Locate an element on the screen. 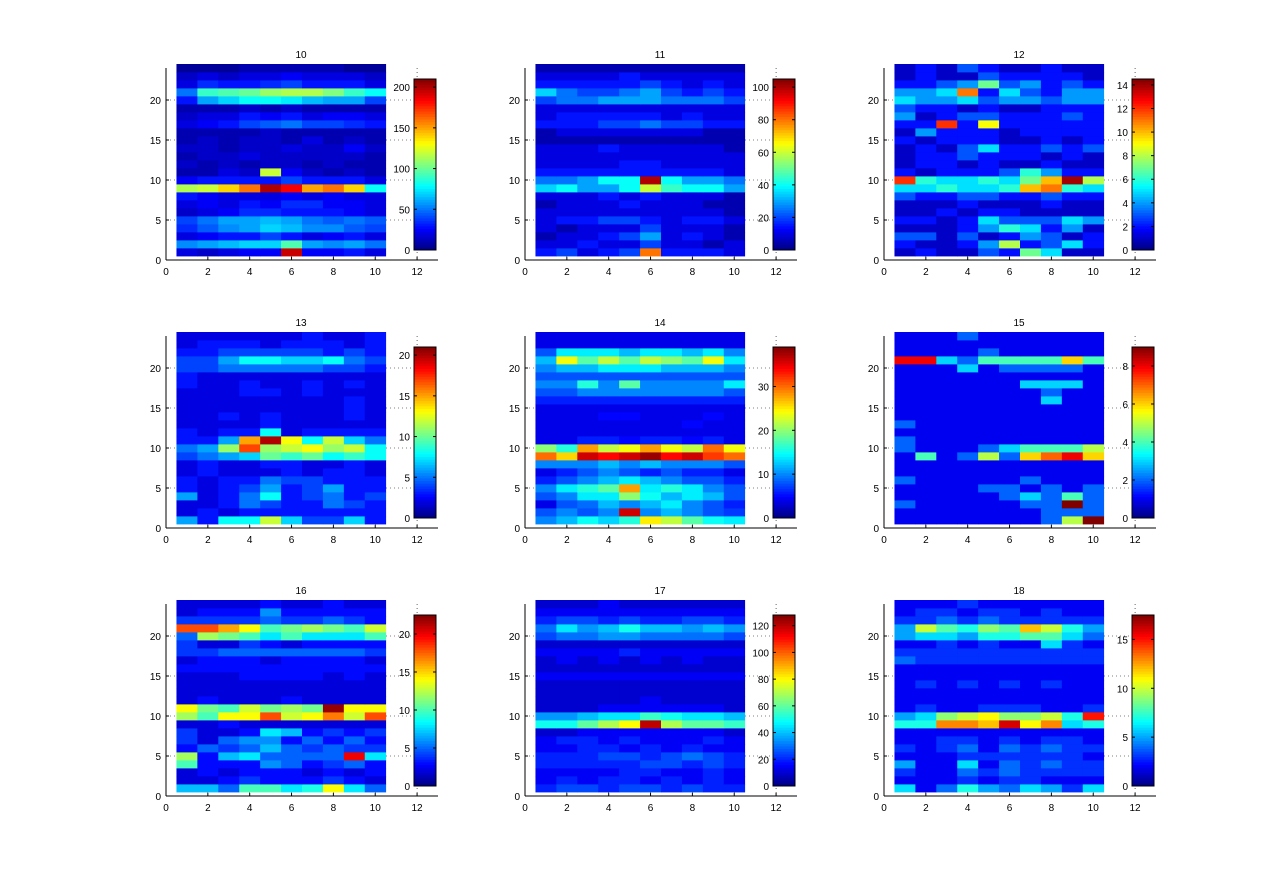 This screenshot has width=1280, height=895. subplot-title: 14 is located at coordinates (660, 323).